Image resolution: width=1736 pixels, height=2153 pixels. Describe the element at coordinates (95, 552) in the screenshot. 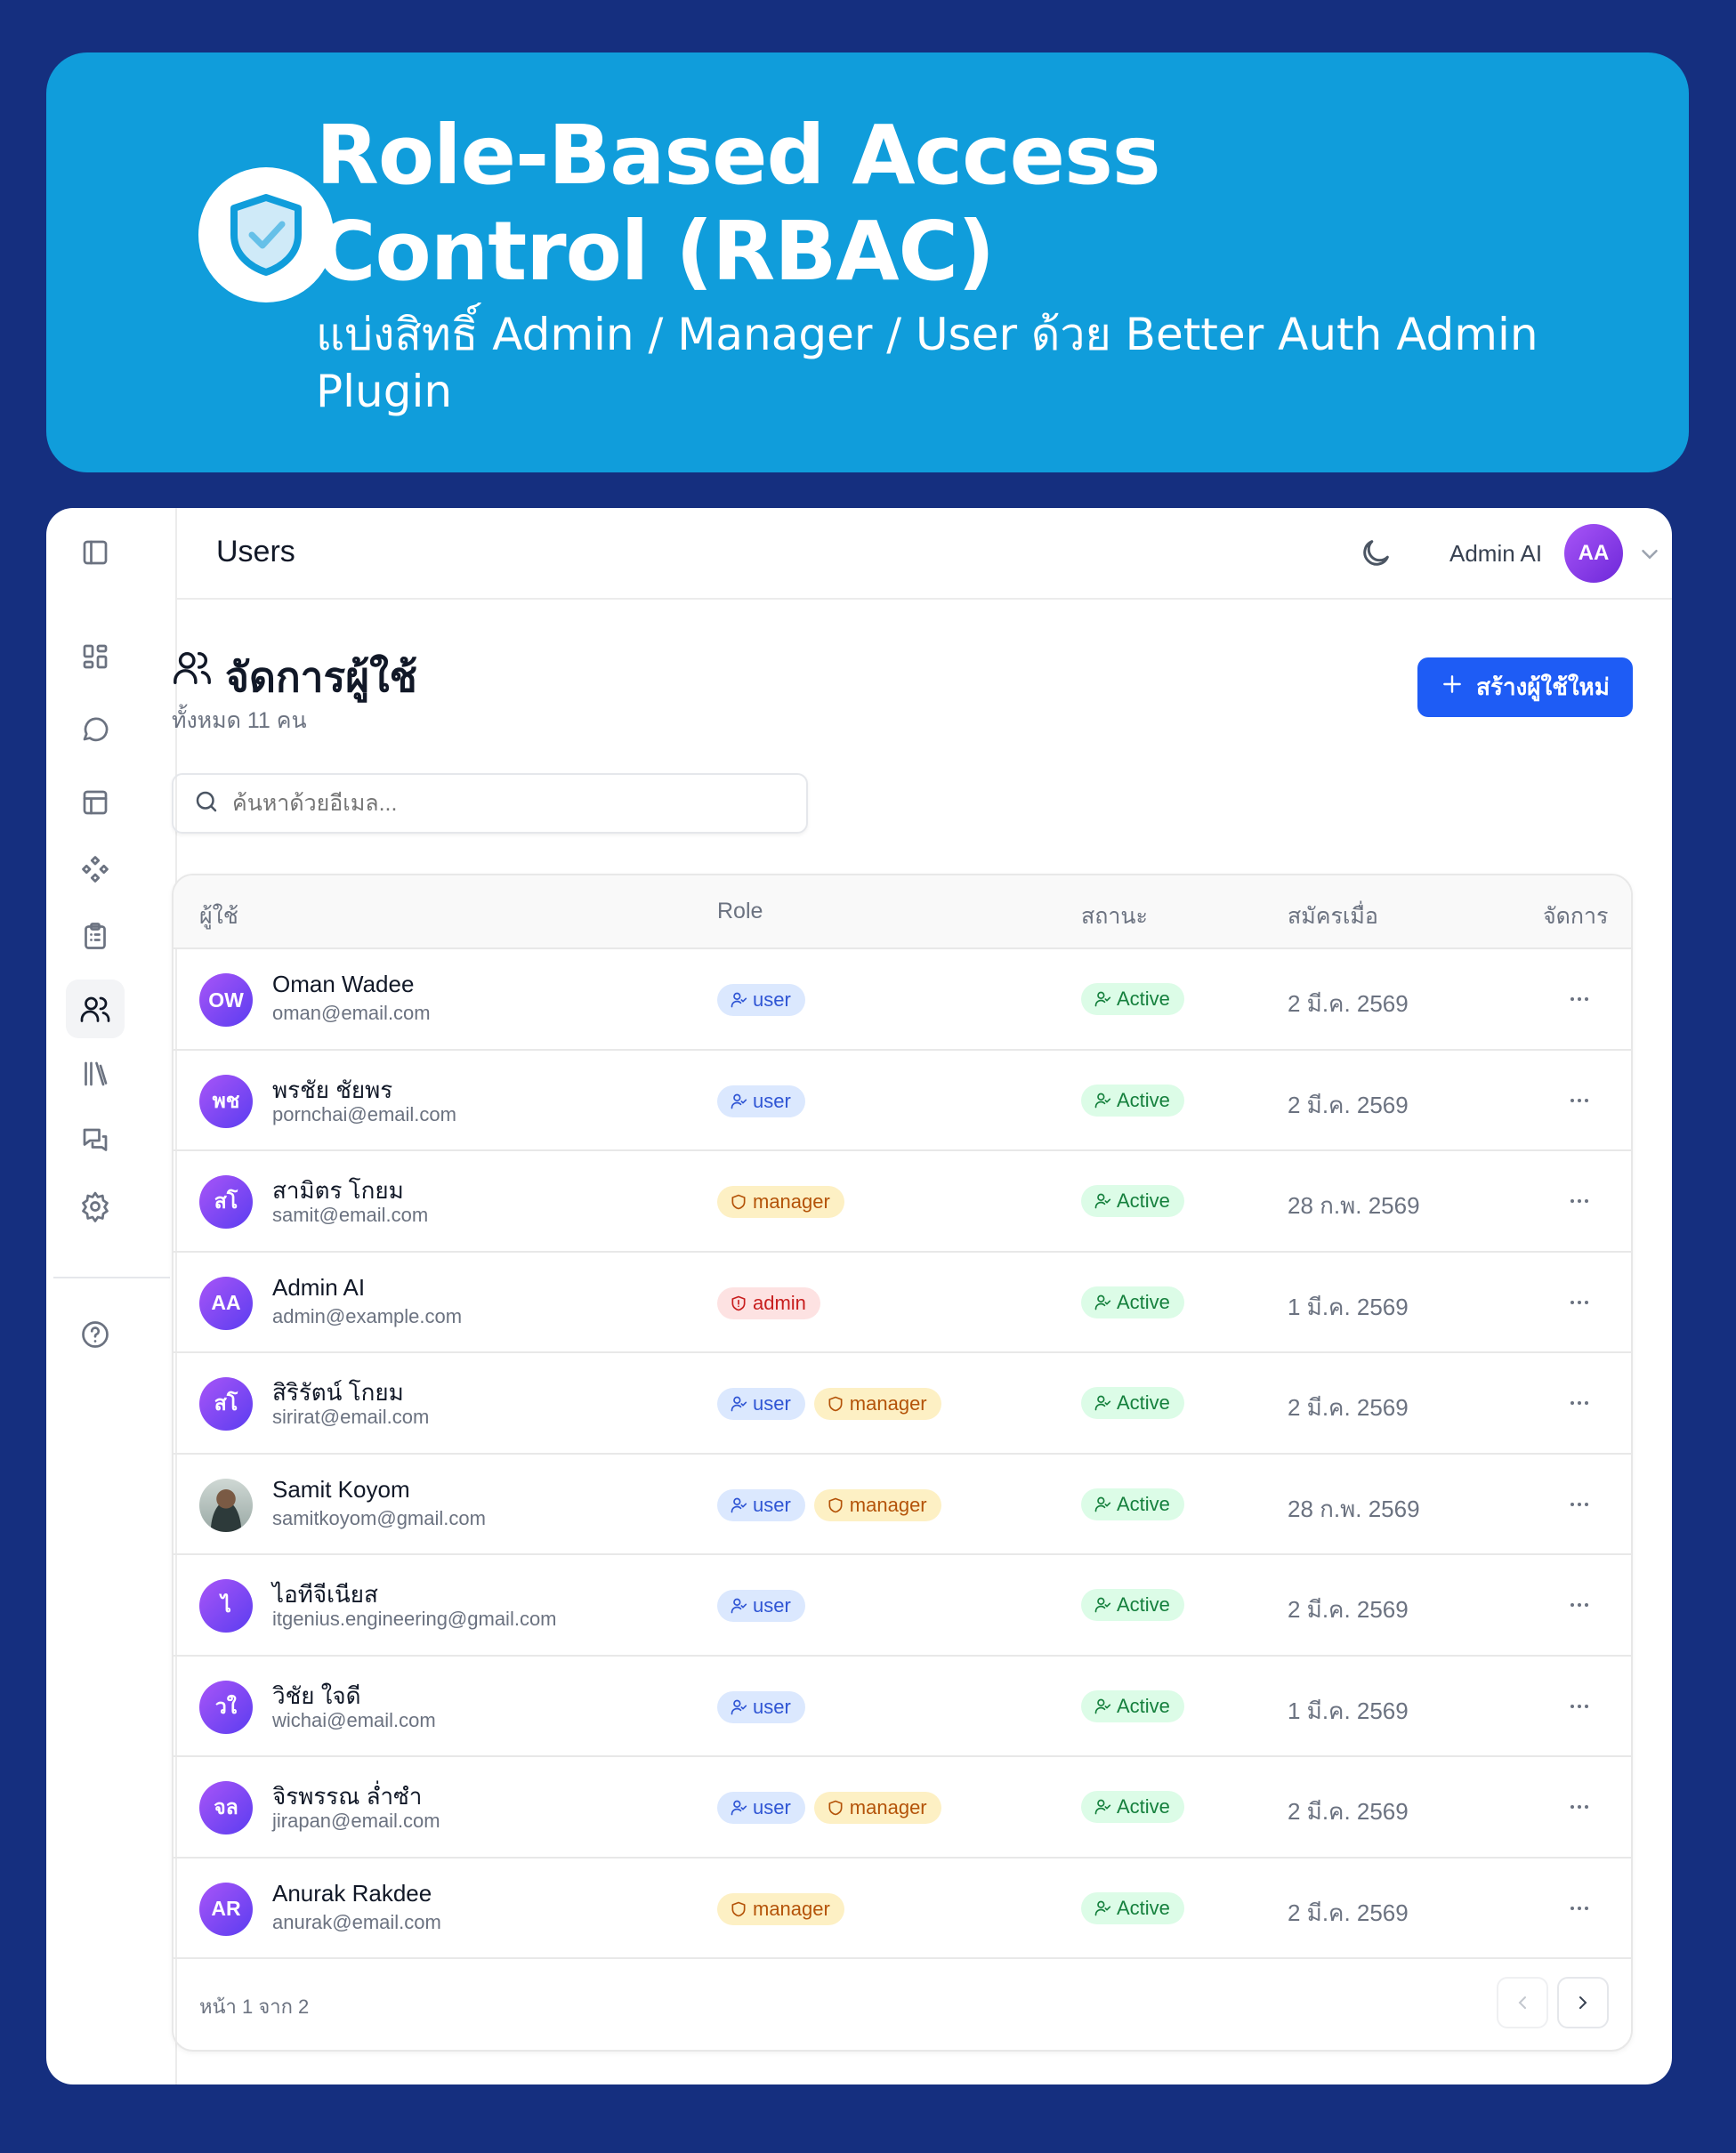

I see `sidebar-toggle-icon` at that location.